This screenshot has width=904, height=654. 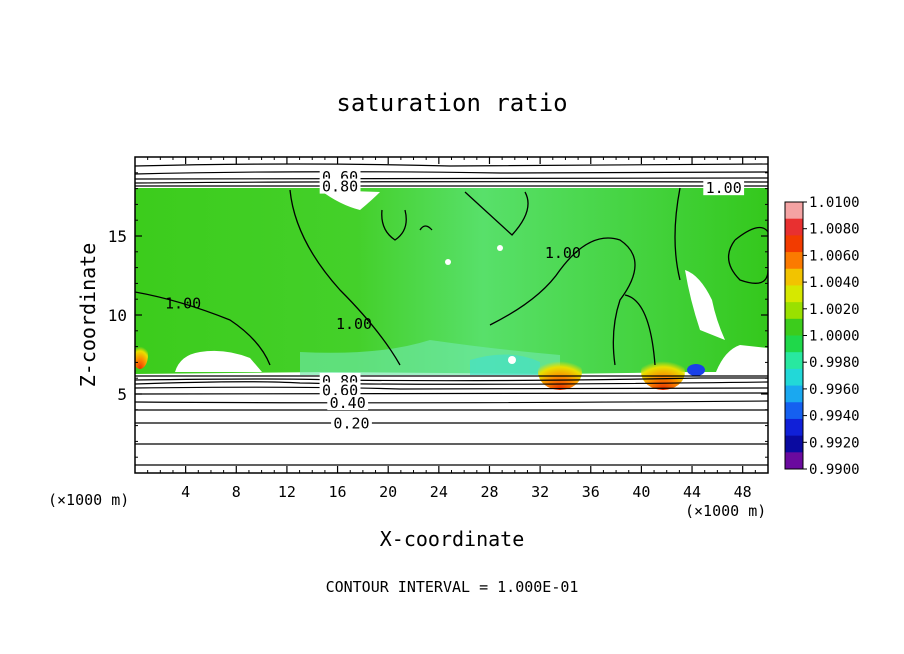 What do you see at coordinates (452, 587) in the screenshot?
I see `contour-interval-footer: CONTOUR INTERVAL = 1.000E-01` at bounding box center [452, 587].